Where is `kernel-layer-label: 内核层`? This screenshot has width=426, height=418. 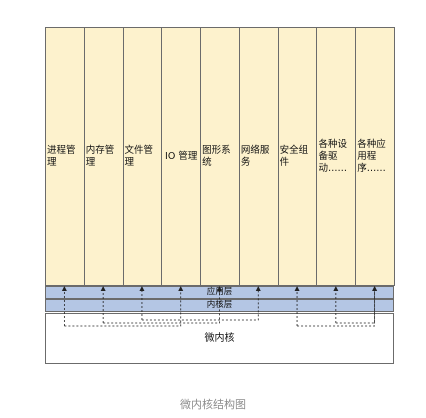 kernel-layer-label: 内核层 is located at coordinates (219, 305).